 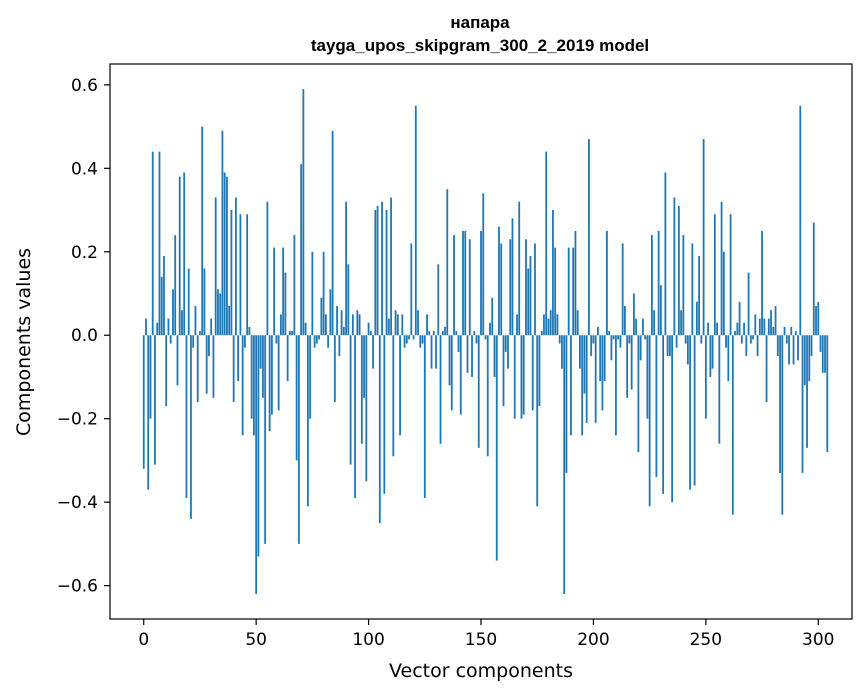 I want to click on y-tick-label: −0.2, so click(x=77, y=420).